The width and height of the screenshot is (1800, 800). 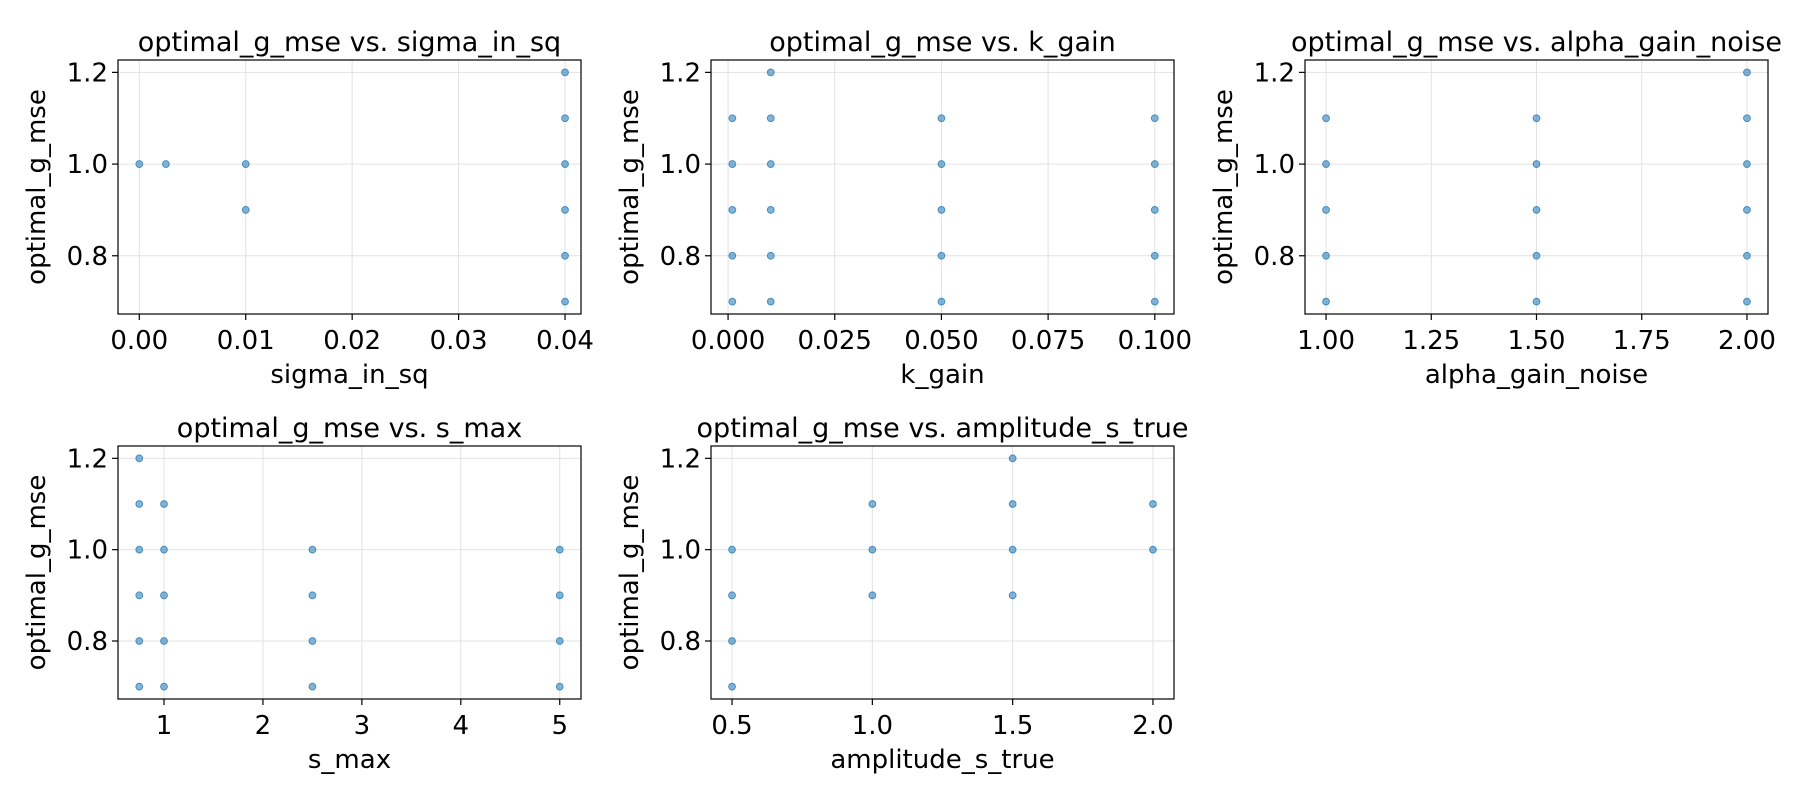 I want to click on x-tick-label: 2, so click(x=263, y=726).